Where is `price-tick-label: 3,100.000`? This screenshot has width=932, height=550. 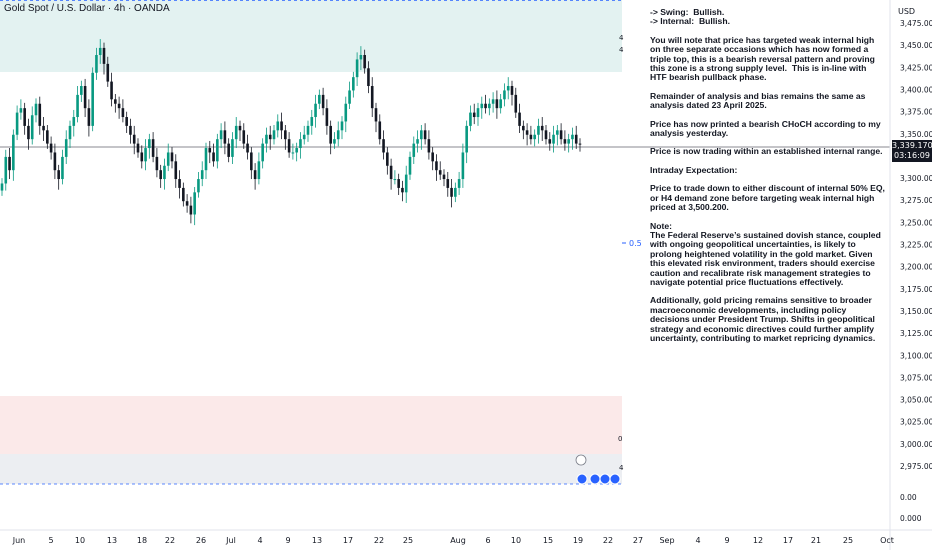 price-tick-label: 3,100.000 is located at coordinates (916, 355).